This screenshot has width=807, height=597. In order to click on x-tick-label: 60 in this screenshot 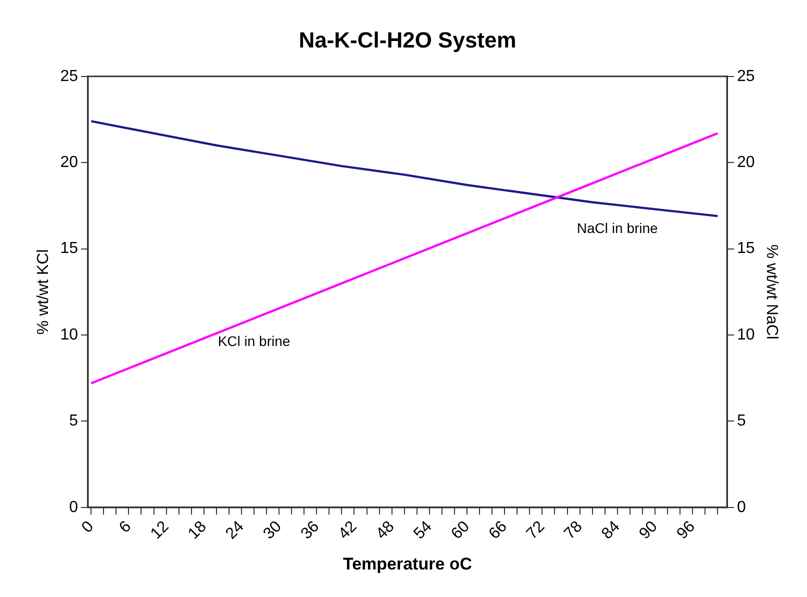, I will do `click(461, 530)`.